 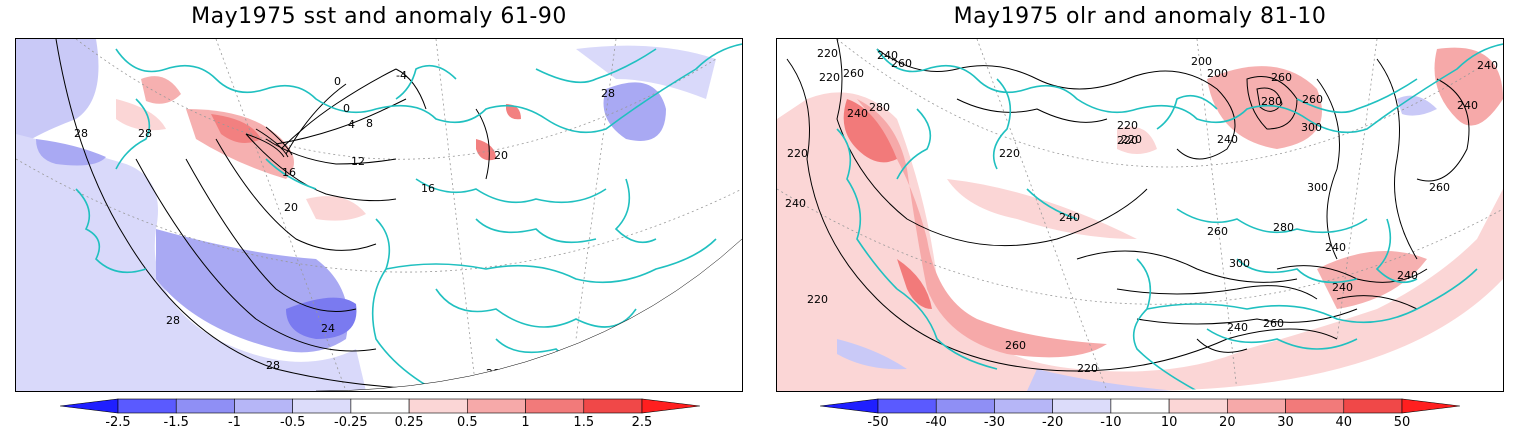 I want to click on colorbar-tick-label: 2.5, so click(x=642, y=422).